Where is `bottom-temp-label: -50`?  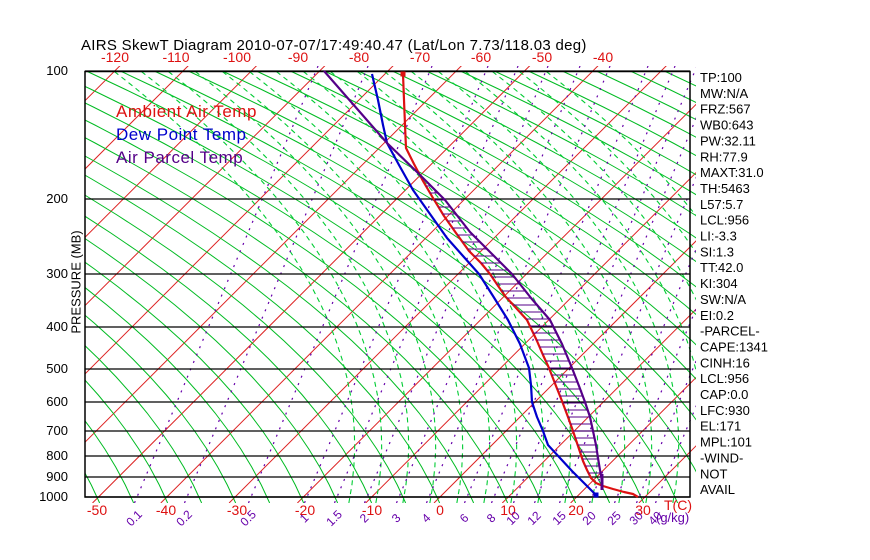
bottom-temp-label: -50 is located at coordinates (97, 510).